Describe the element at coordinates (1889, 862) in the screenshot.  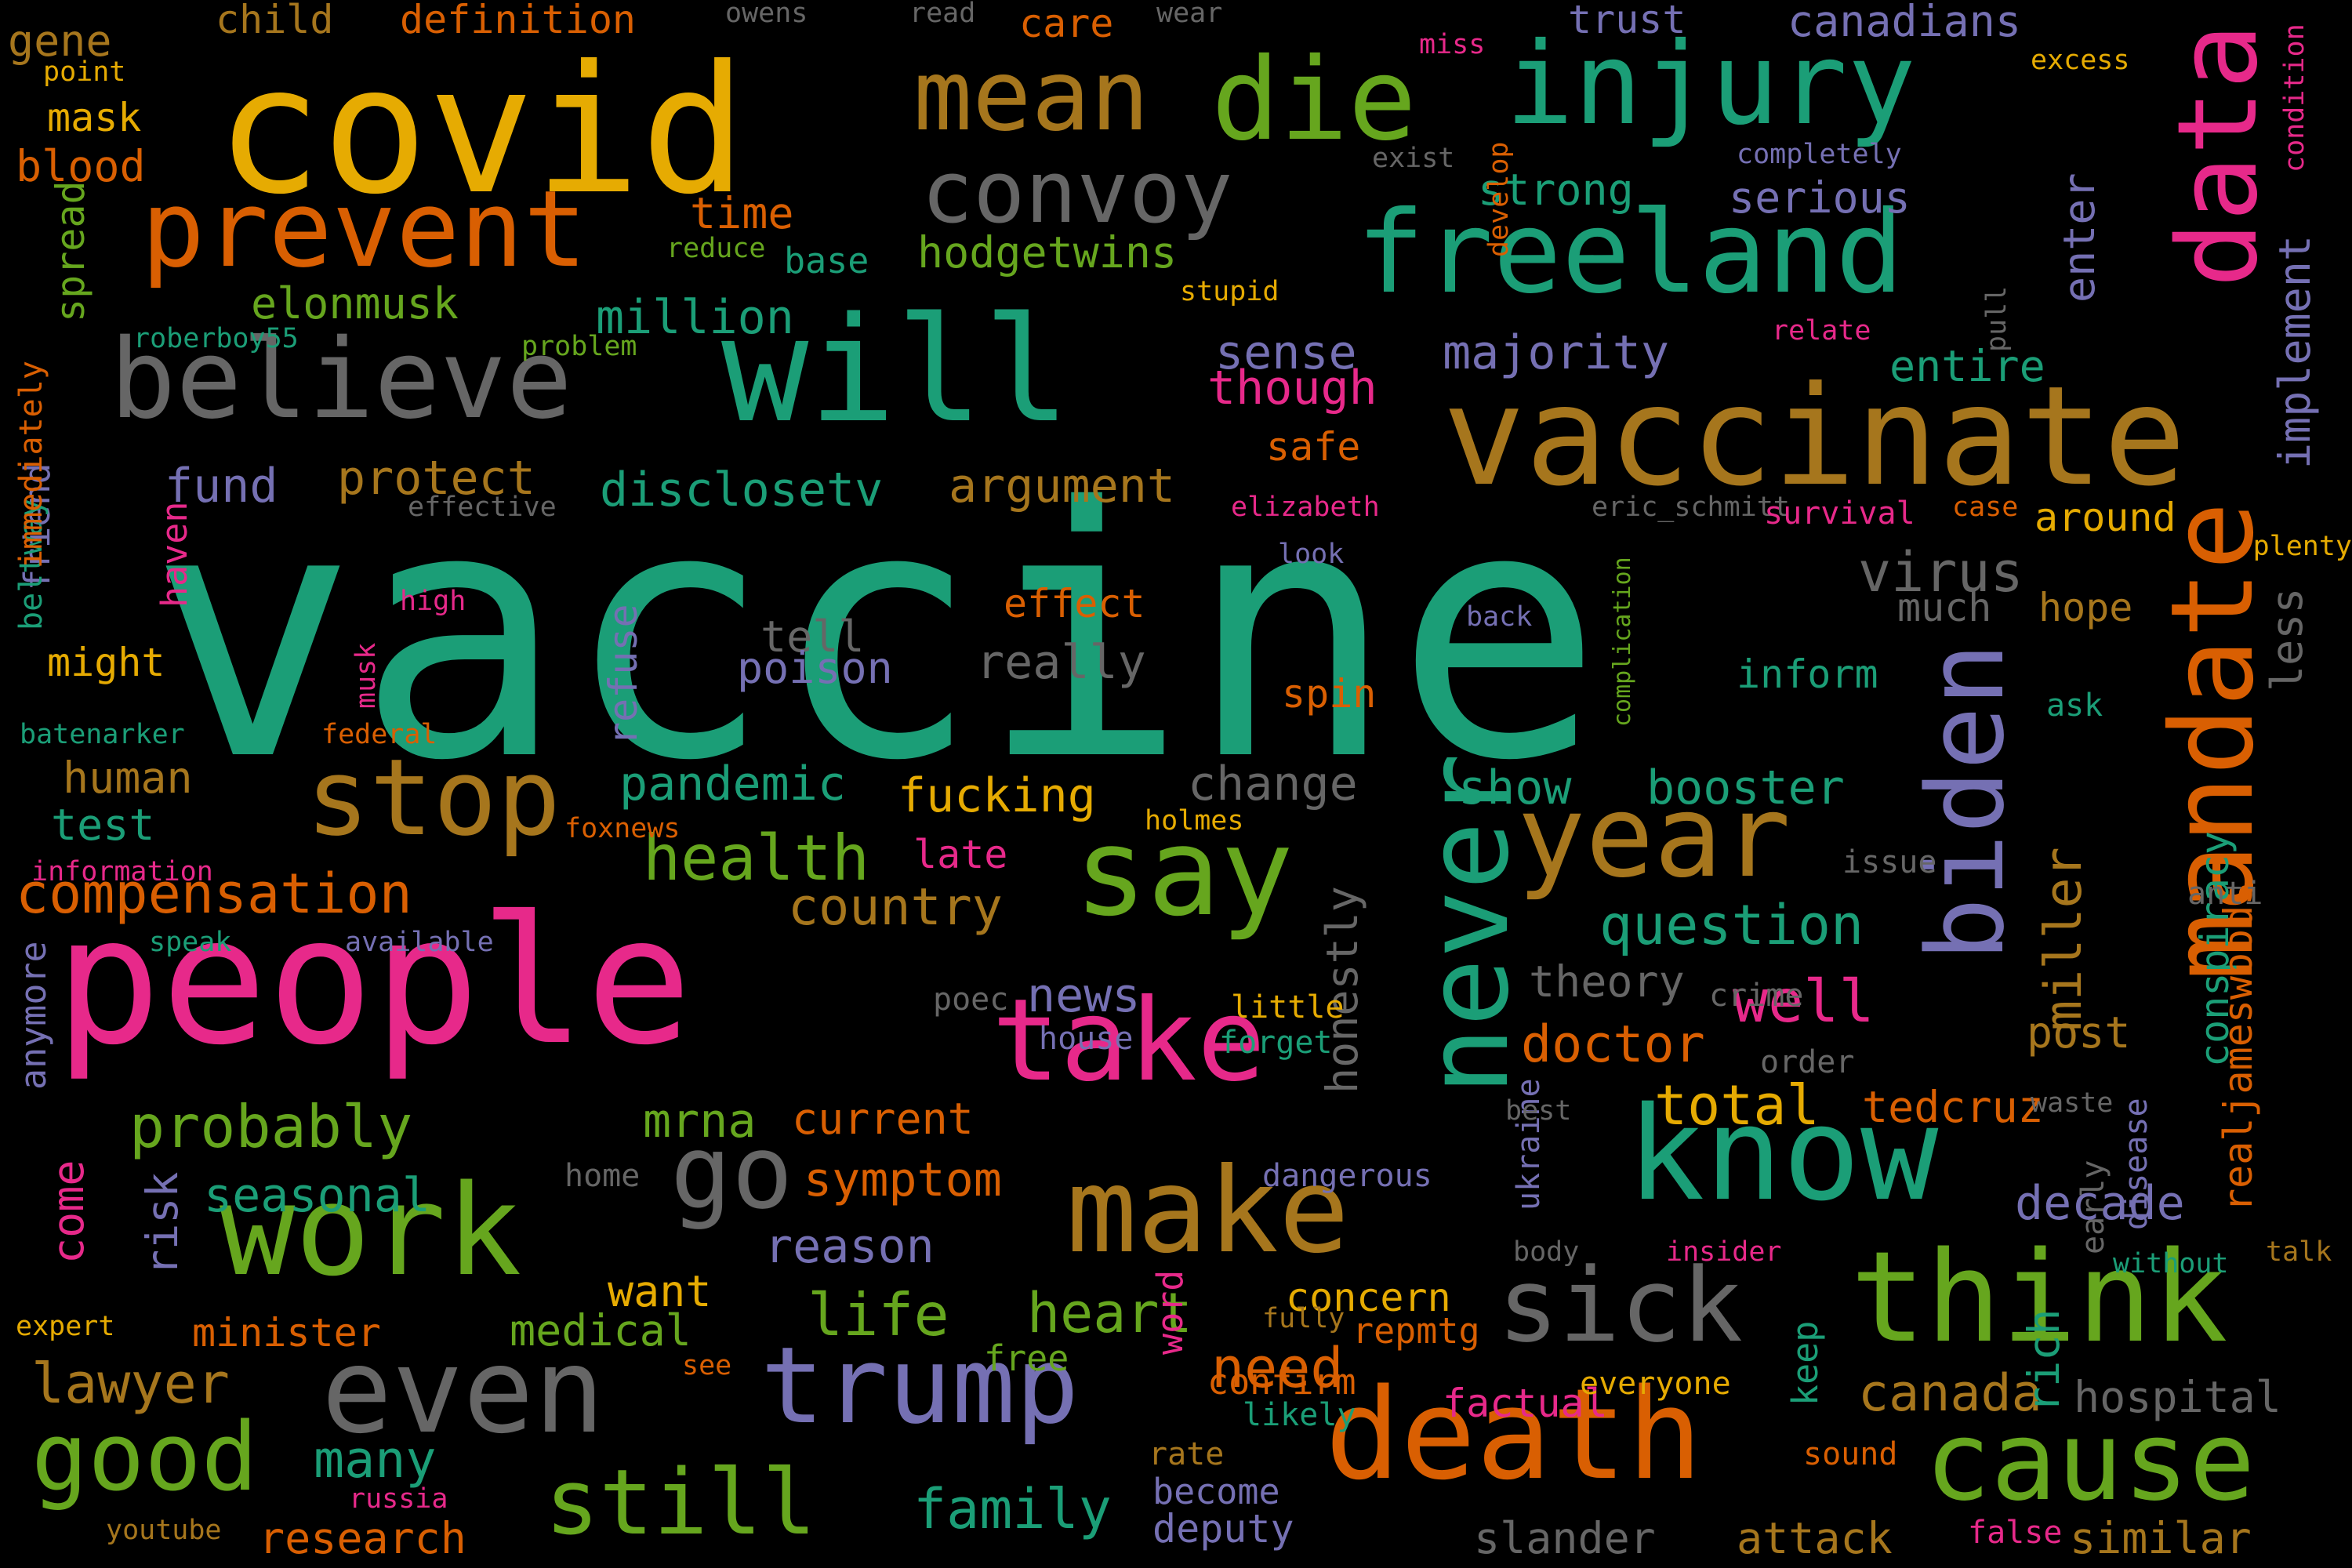
I see `cloud-word: issue` at that location.